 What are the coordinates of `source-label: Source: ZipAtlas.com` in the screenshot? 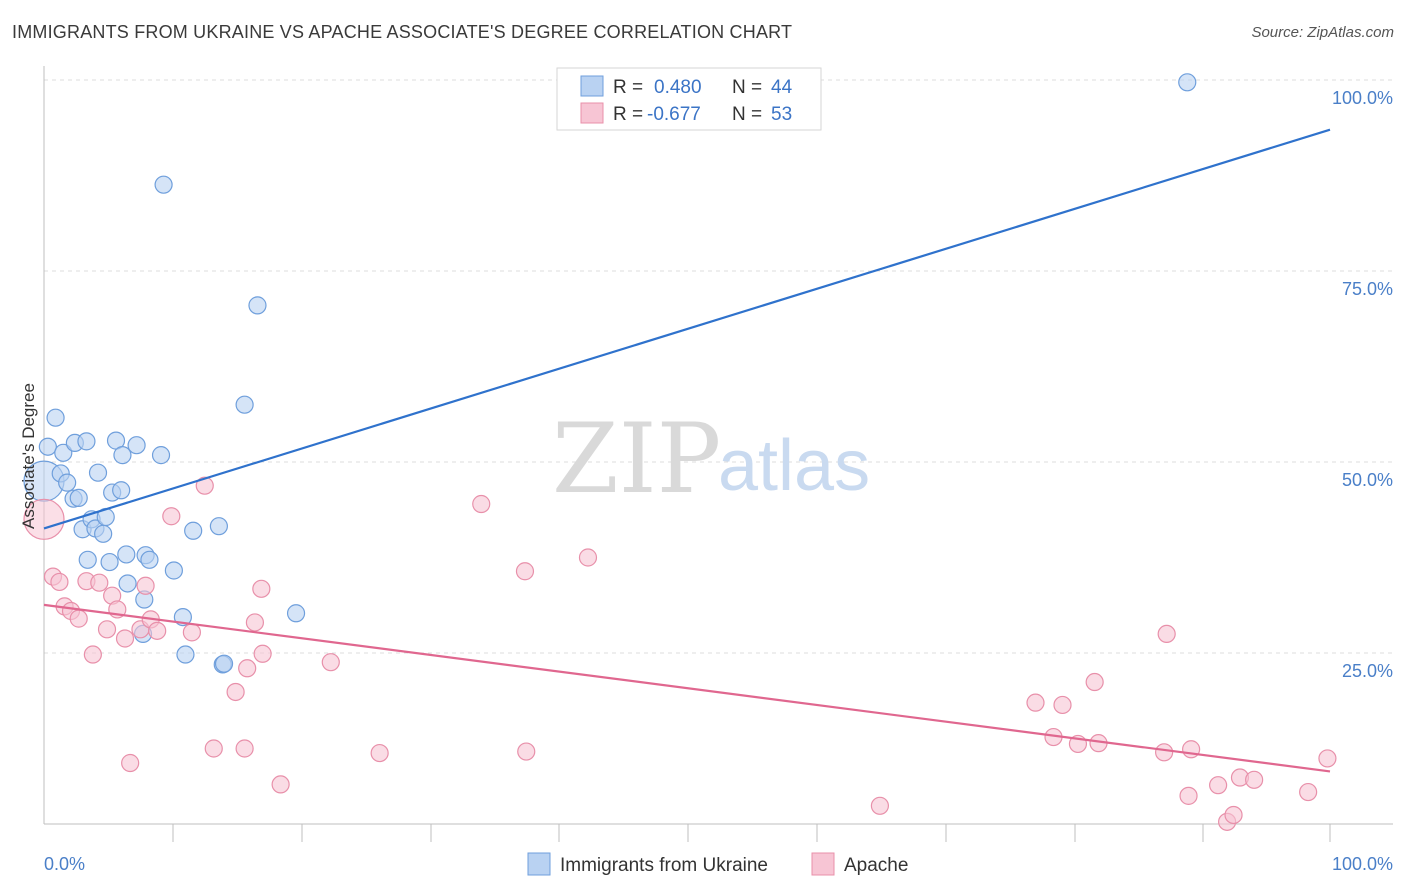 It's located at (1322, 32).